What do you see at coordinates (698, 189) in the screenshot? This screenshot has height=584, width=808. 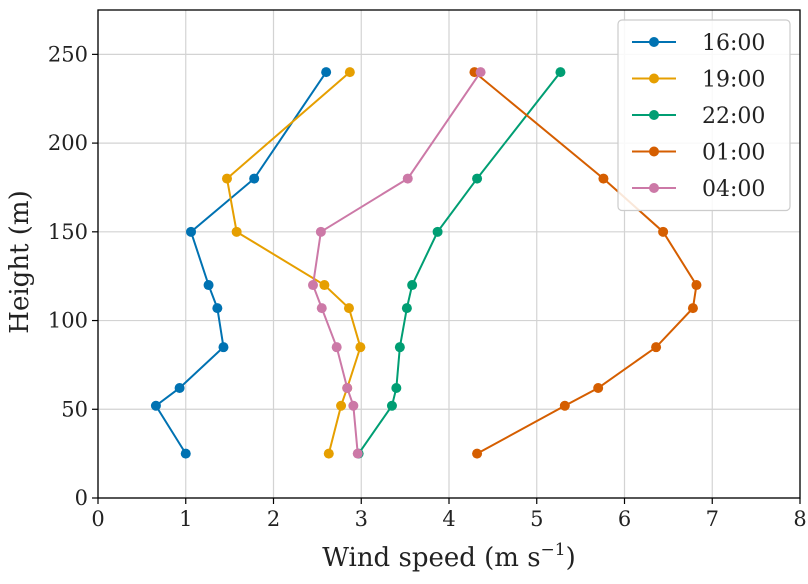 I see `legend-item: 04:00` at bounding box center [698, 189].